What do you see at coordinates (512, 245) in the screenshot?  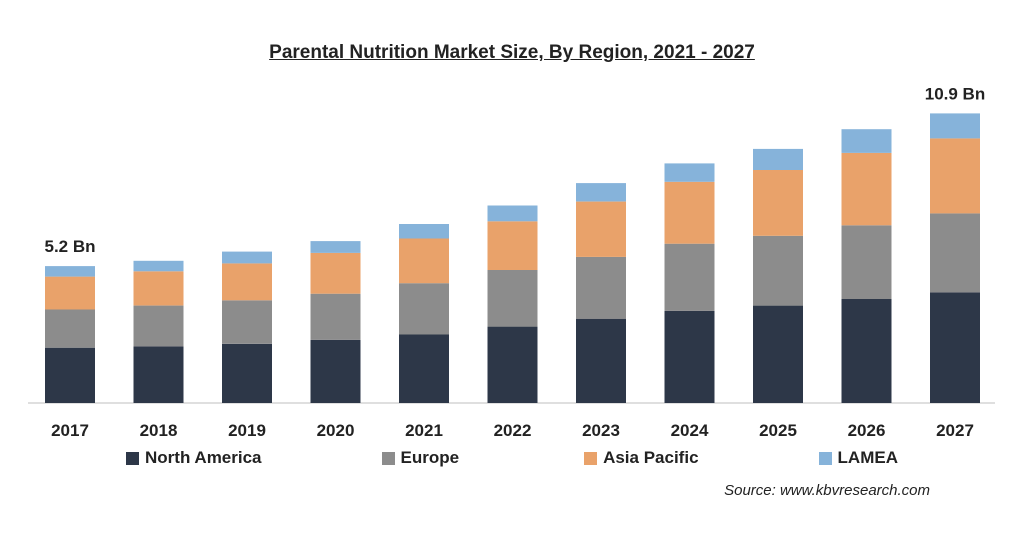 I see `bar-segment-asia-pacific-2022` at bounding box center [512, 245].